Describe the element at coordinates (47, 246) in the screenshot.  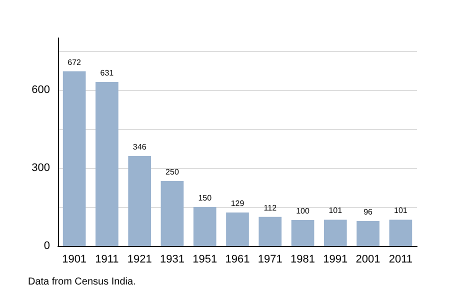
I see `y-tick-label: 0` at that location.